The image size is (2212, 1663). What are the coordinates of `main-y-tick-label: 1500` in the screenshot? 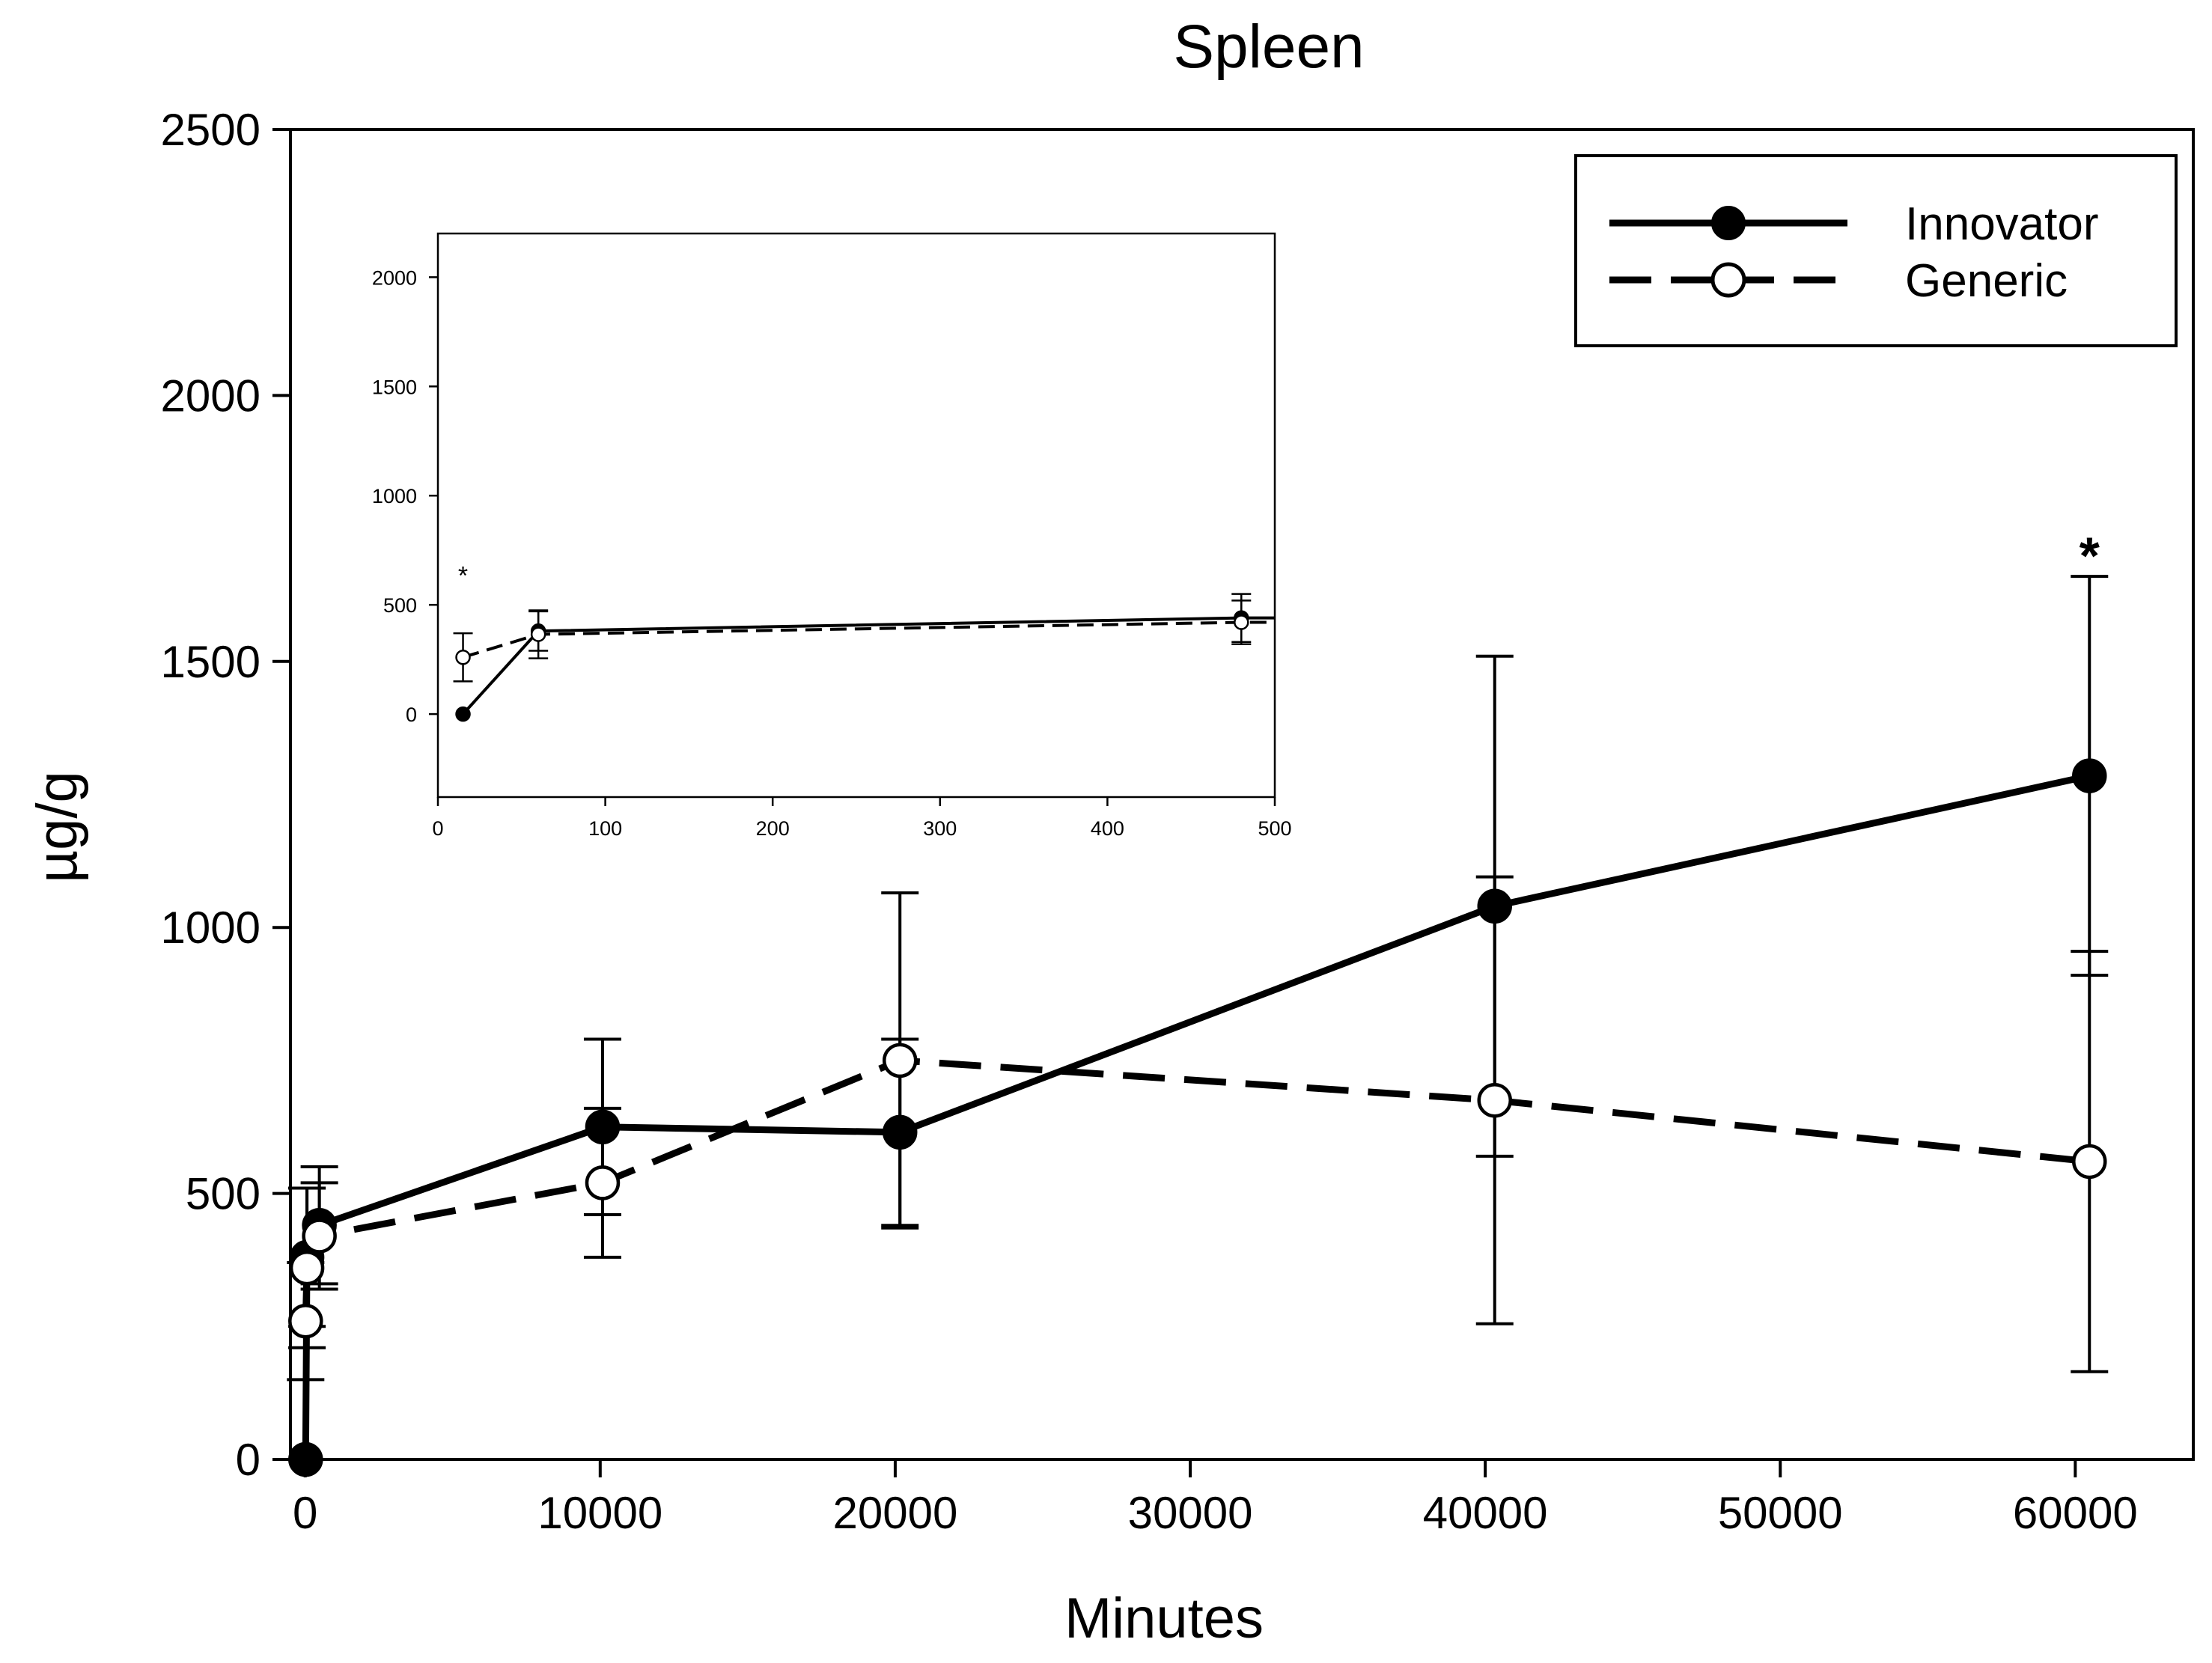 It's located at (211, 662).